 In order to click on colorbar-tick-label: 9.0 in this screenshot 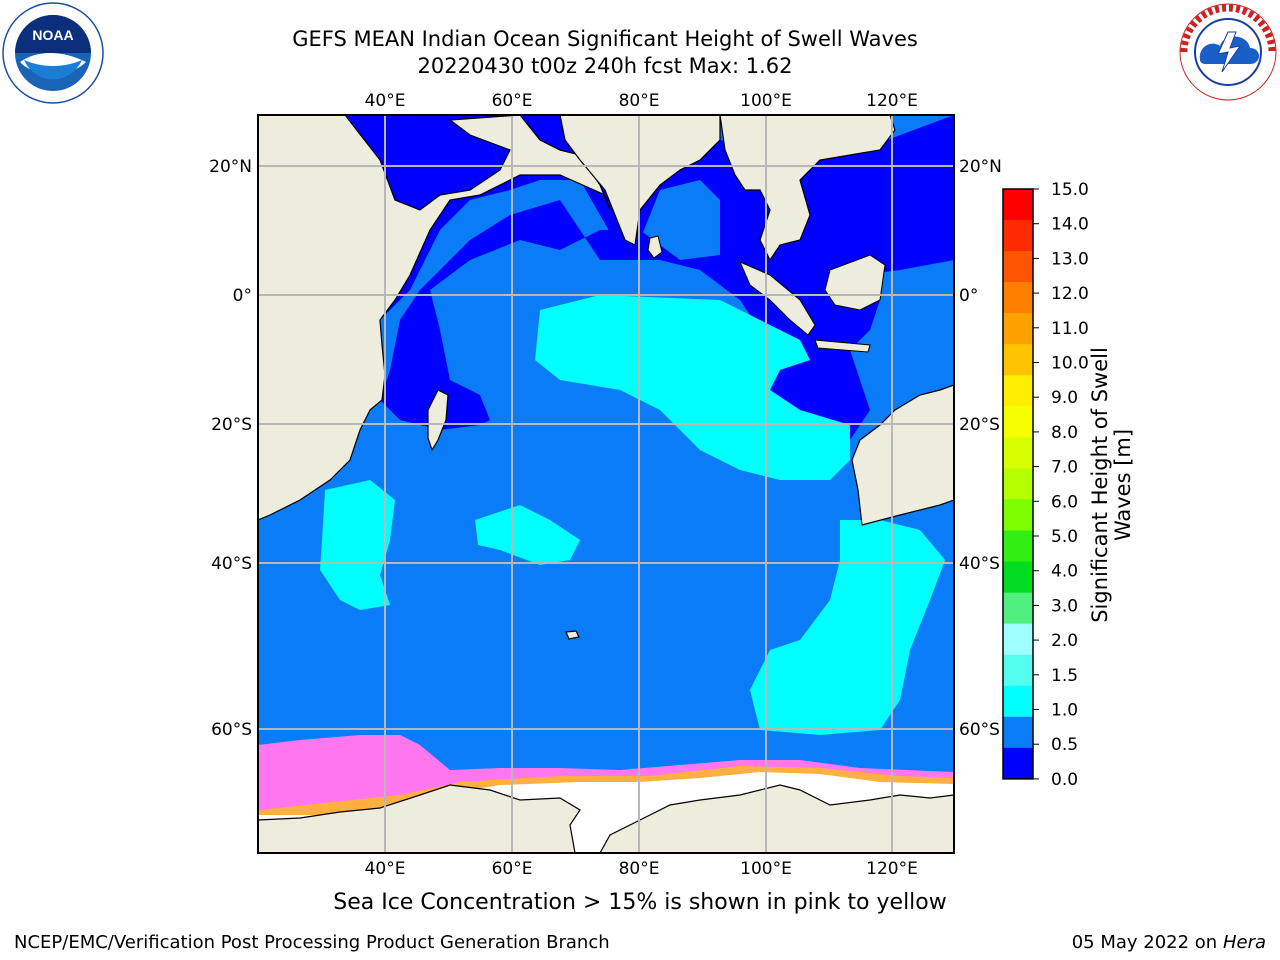, I will do `click(1064, 398)`.